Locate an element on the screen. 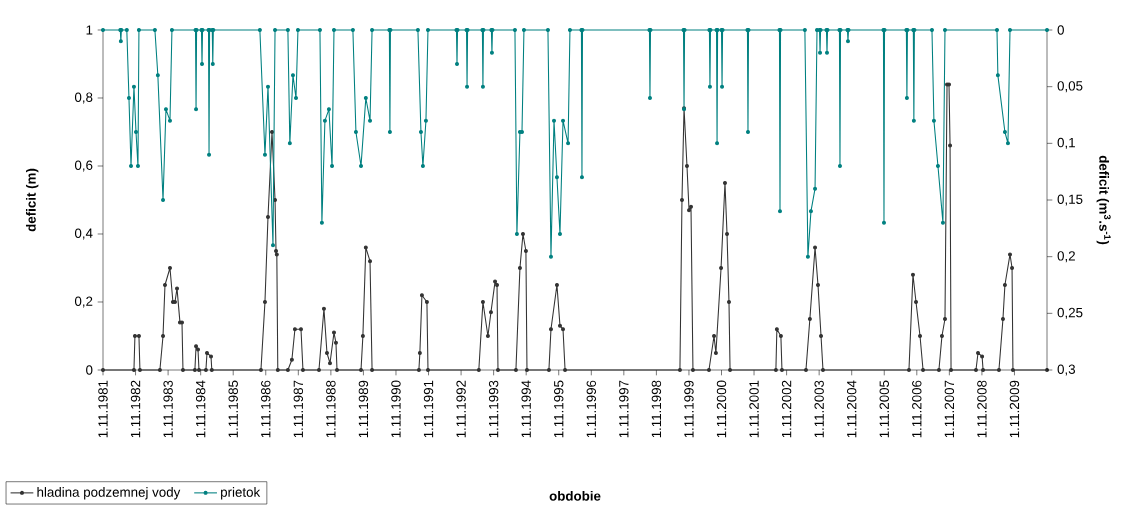  x-tick-label: 1.11.1985 is located at coordinates (233, 409).